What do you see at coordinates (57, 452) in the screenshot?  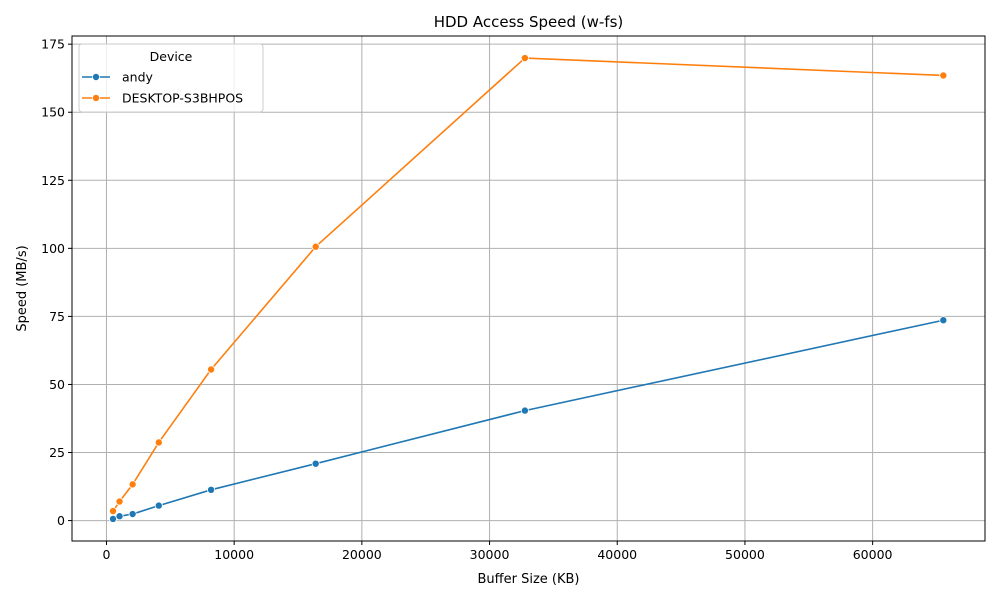 I see `y-tick-label: 25` at bounding box center [57, 452].